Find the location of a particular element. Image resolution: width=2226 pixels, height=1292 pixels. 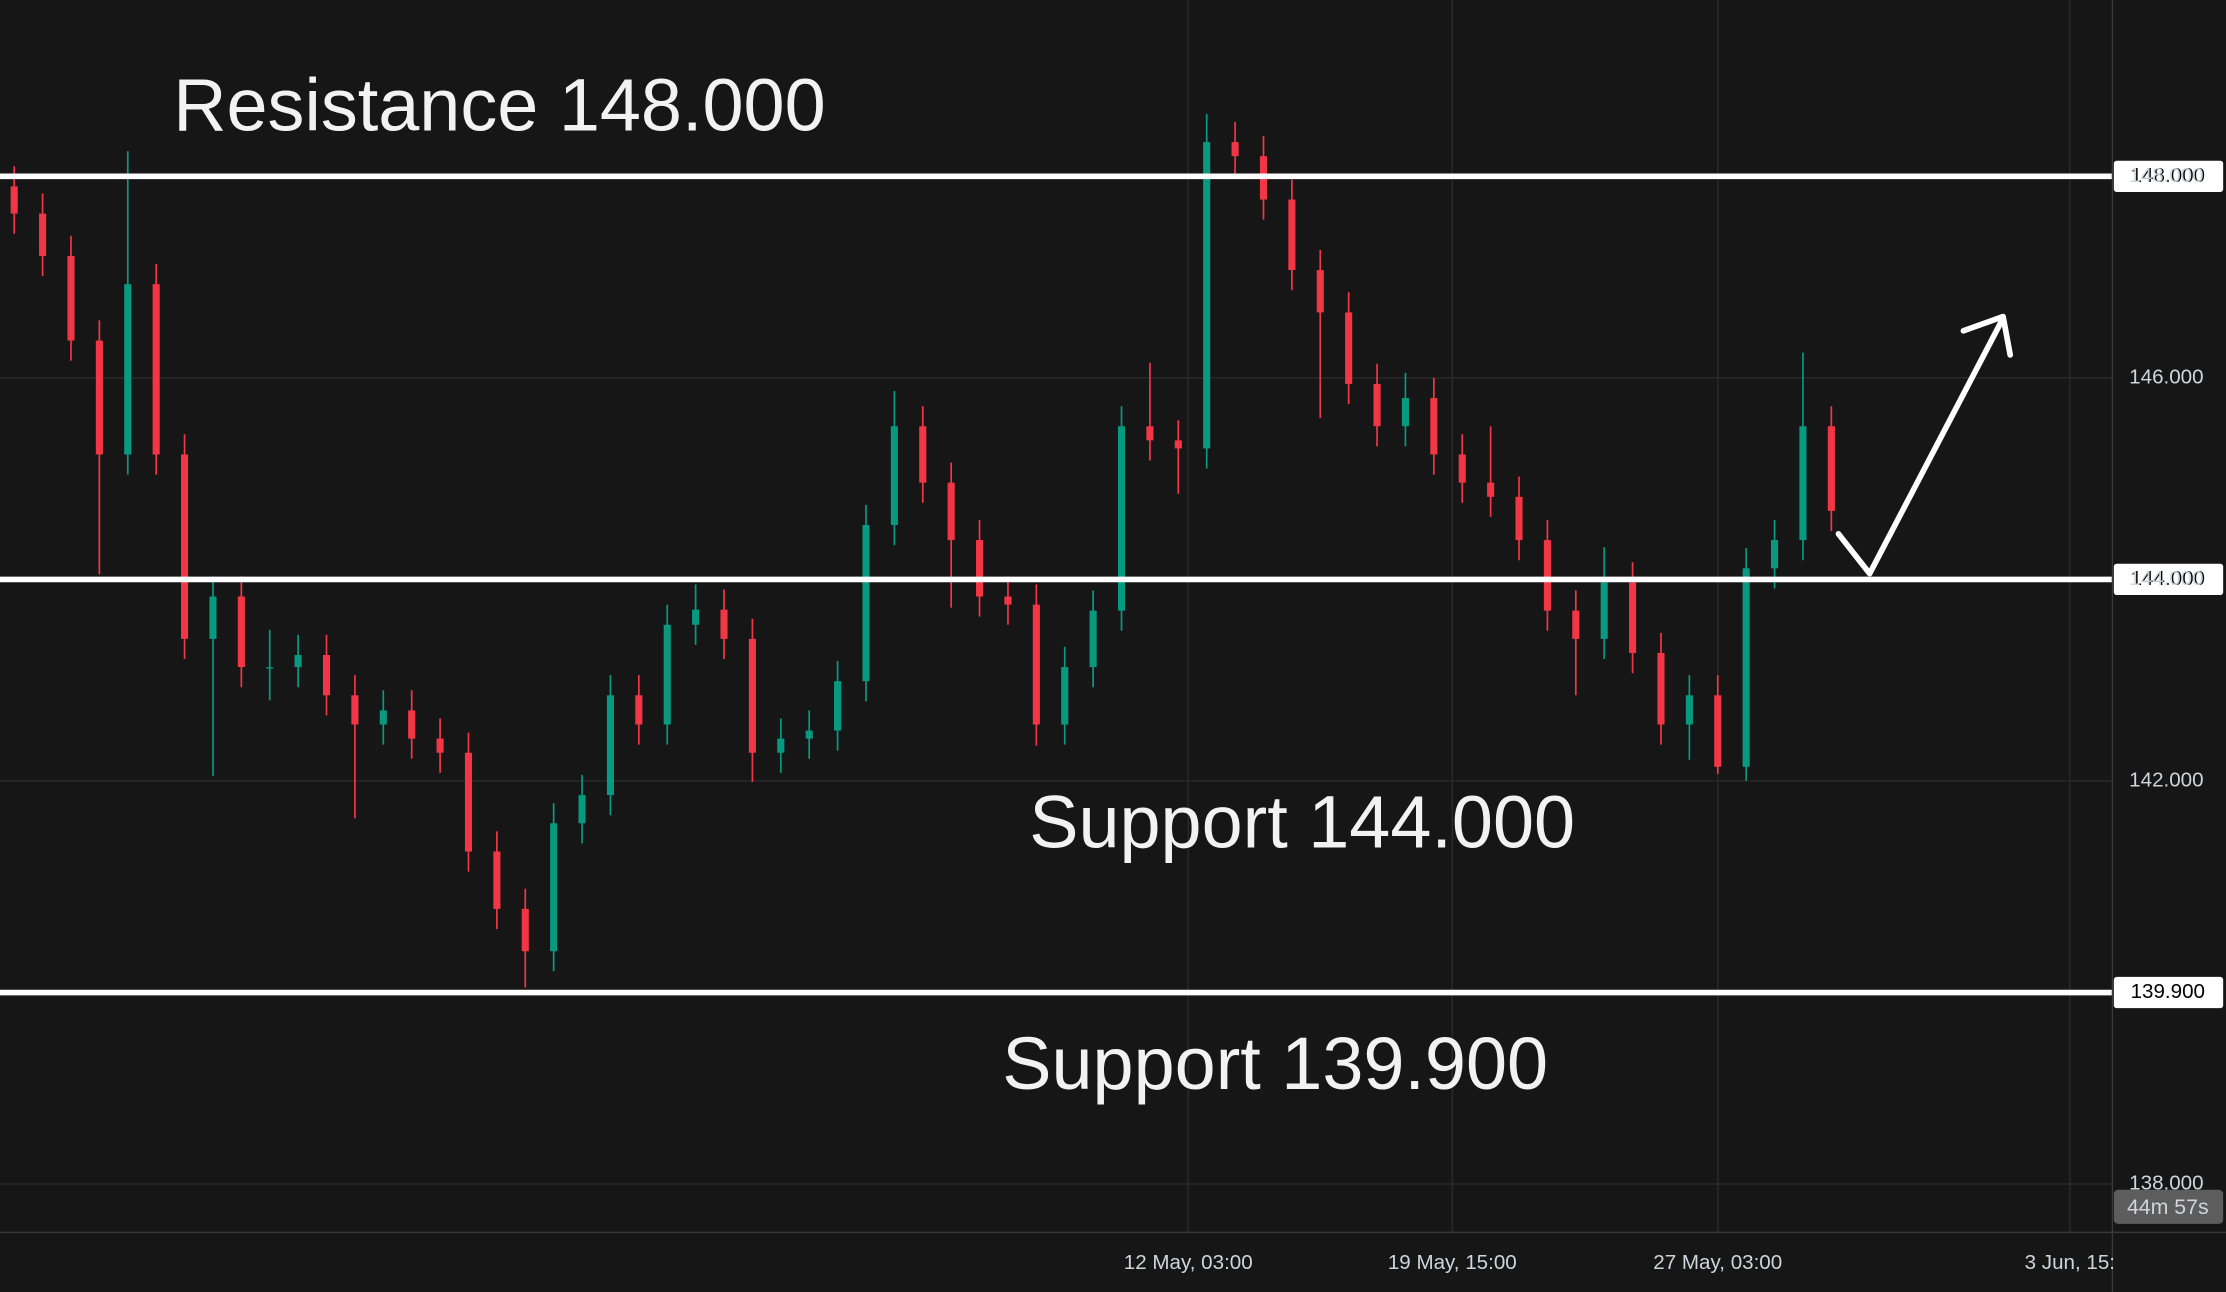

y-tick-label: 144.000 is located at coordinates (2166, 578).